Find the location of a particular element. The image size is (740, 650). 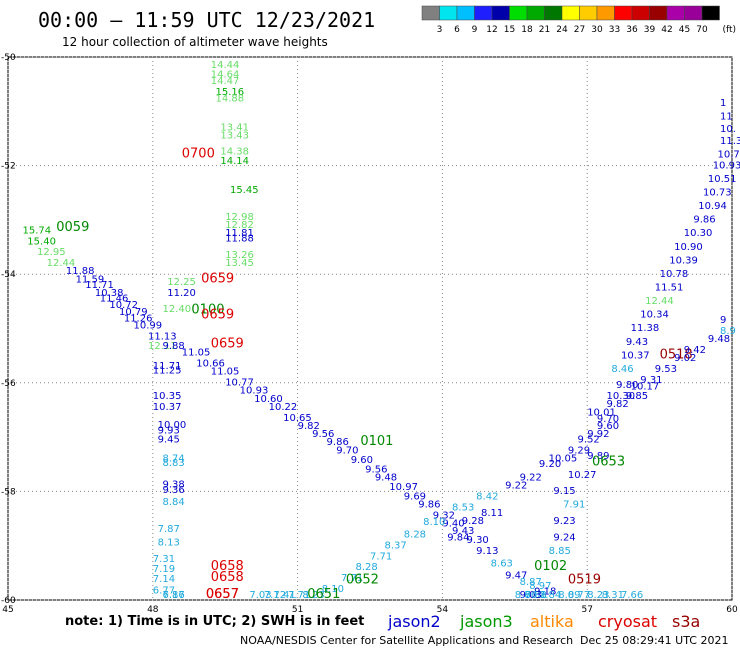

wave-height-point: 10.72 is located at coordinates (123, 305).